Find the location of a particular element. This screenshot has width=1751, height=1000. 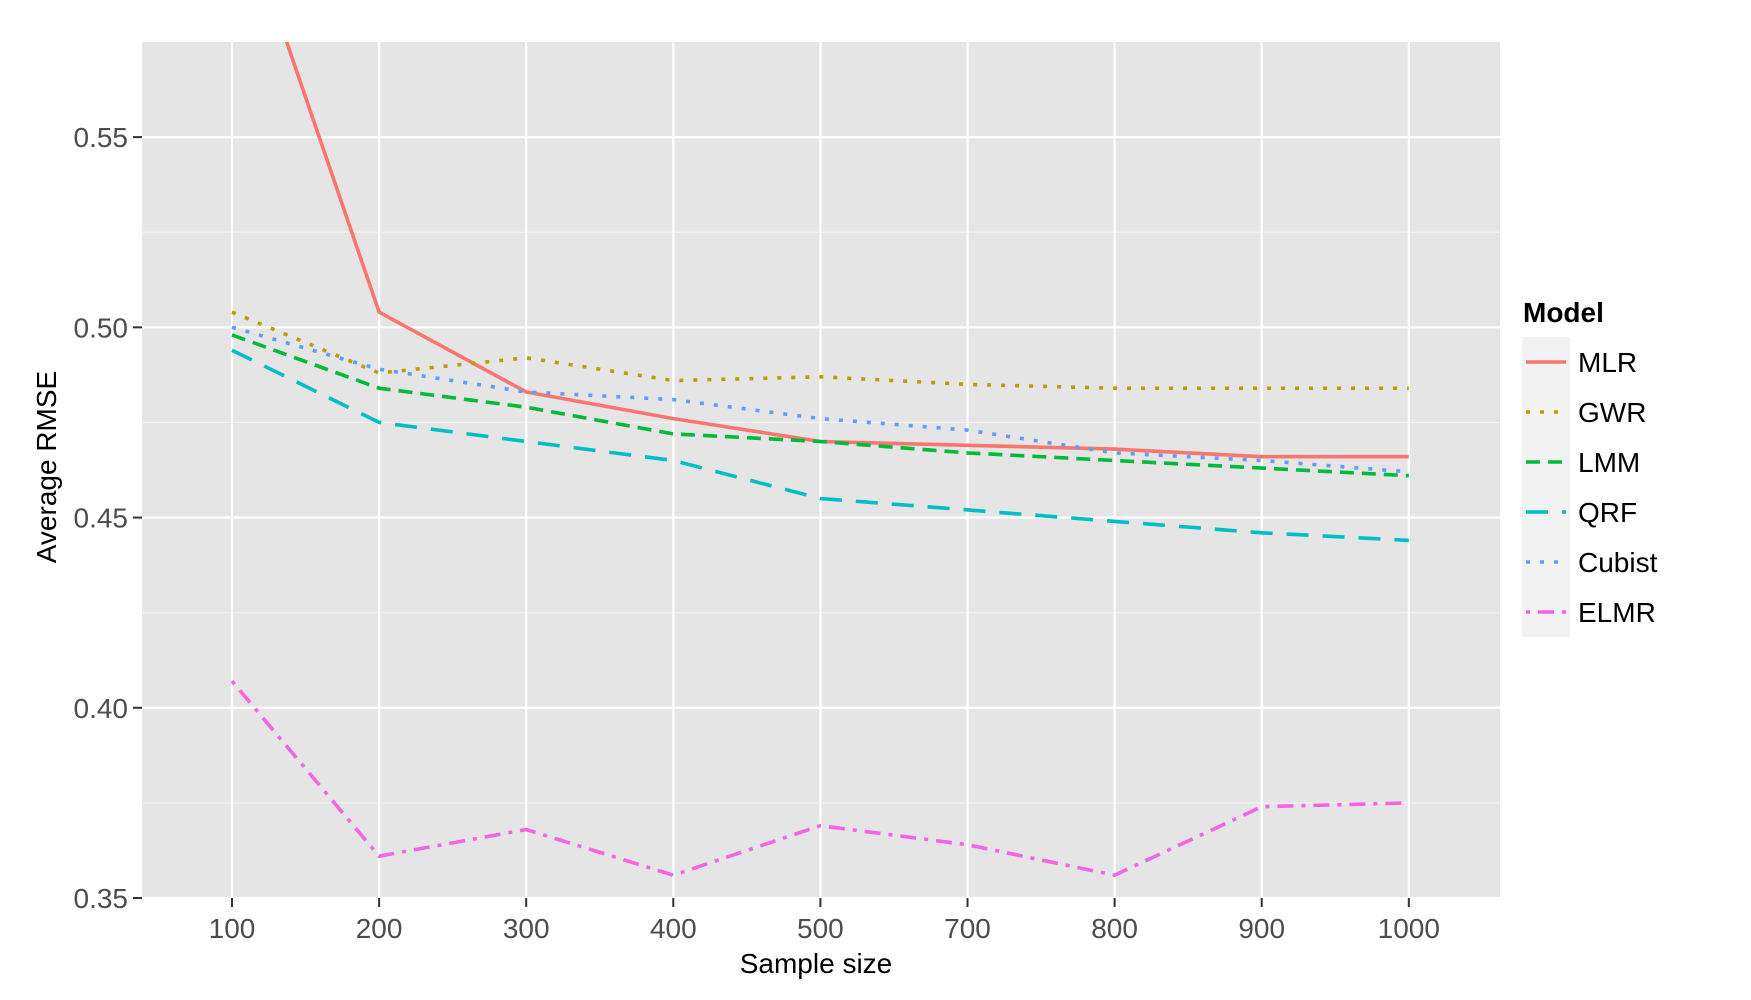

legend-label-qrf: QRF is located at coordinates (1607, 512).